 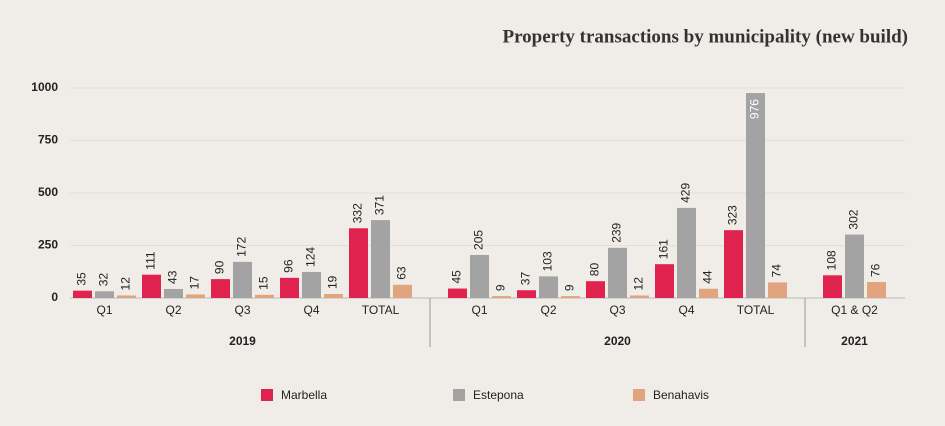 I want to click on value-label: 172, so click(x=242, y=247).